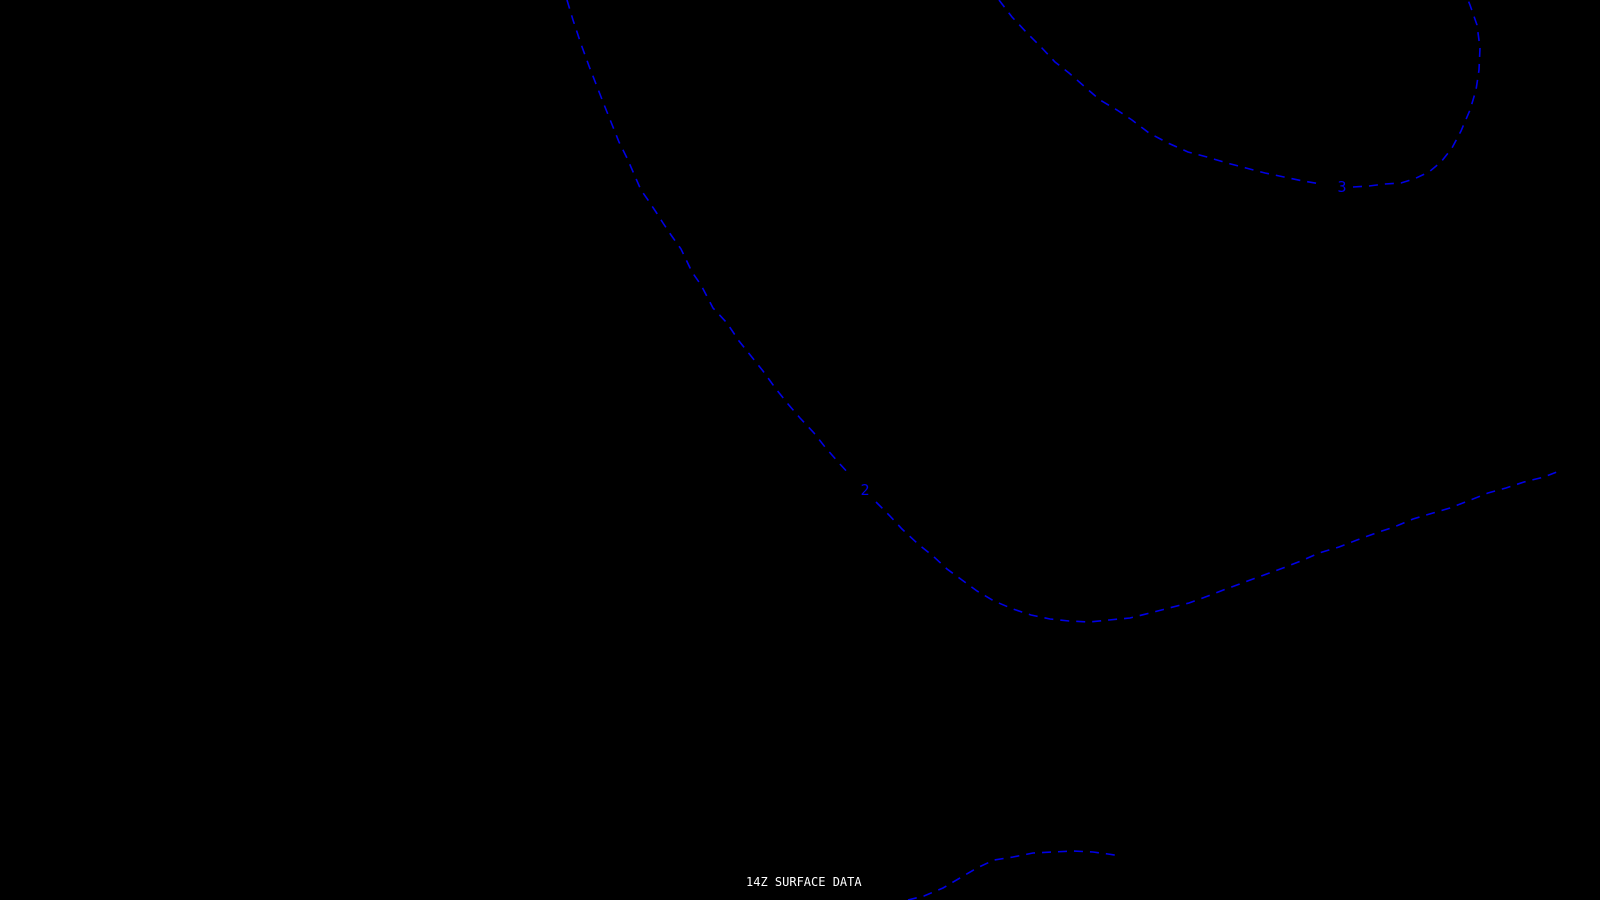 The height and width of the screenshot is (900, 1600). What do you see at coordinates (1160, 92) in the screenshot?
I see `contour-line-3-seg0` at bounding box center [1160, 92].